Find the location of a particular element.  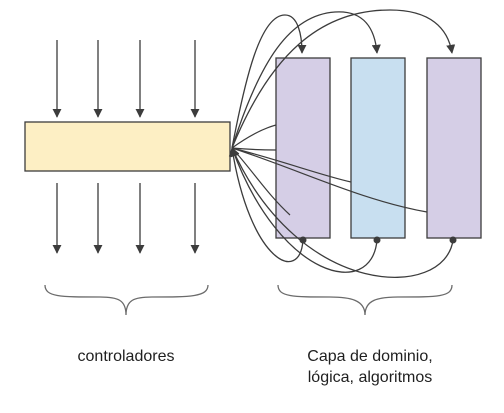

controller-box is located at coordinates (127, 146).